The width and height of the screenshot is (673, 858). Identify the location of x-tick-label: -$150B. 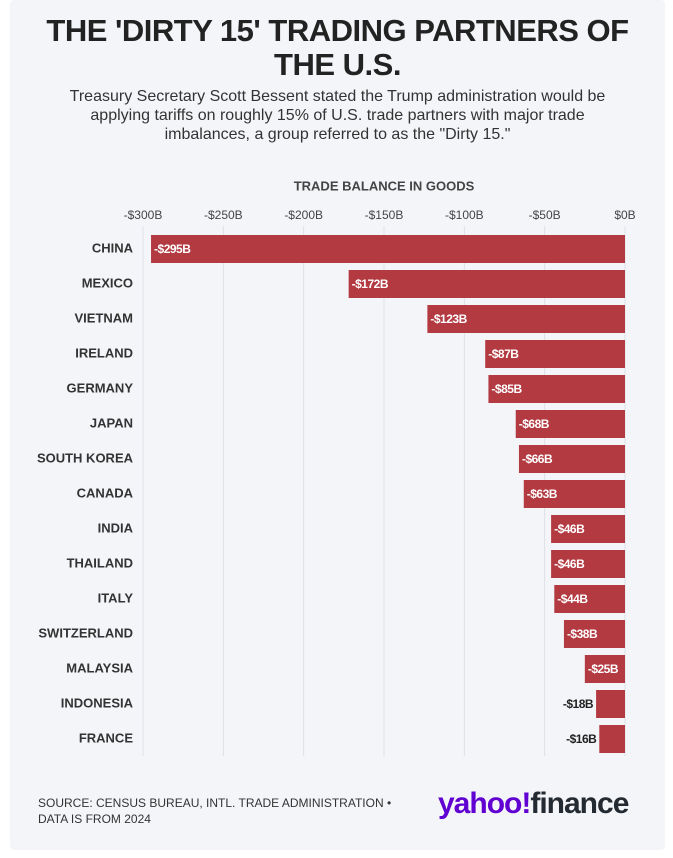
(384, 215).